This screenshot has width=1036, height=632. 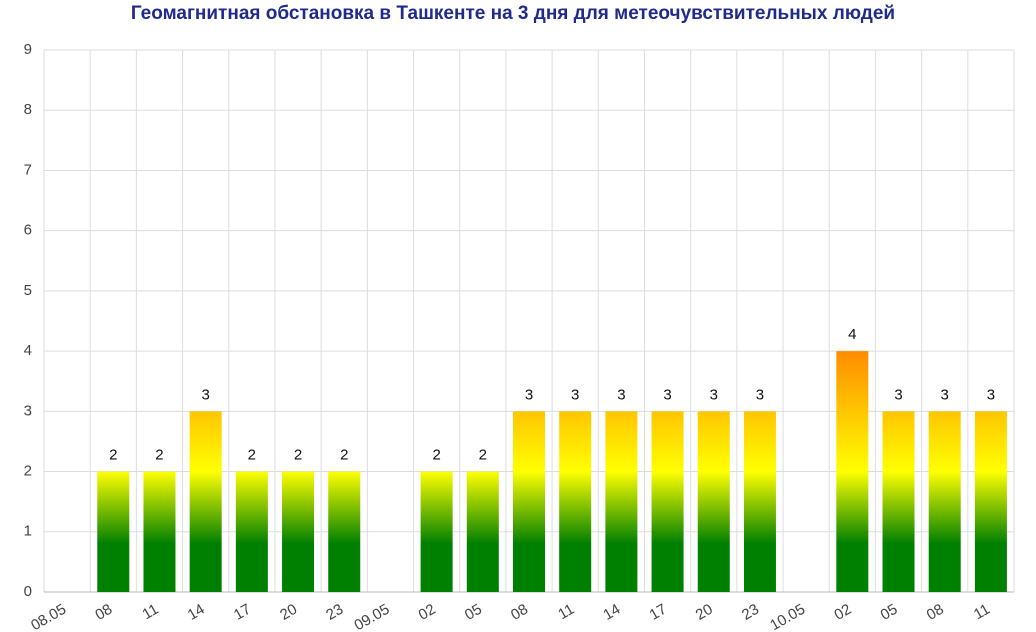 I want to click on y-tick-label: 8, so click(x=28, y=109).